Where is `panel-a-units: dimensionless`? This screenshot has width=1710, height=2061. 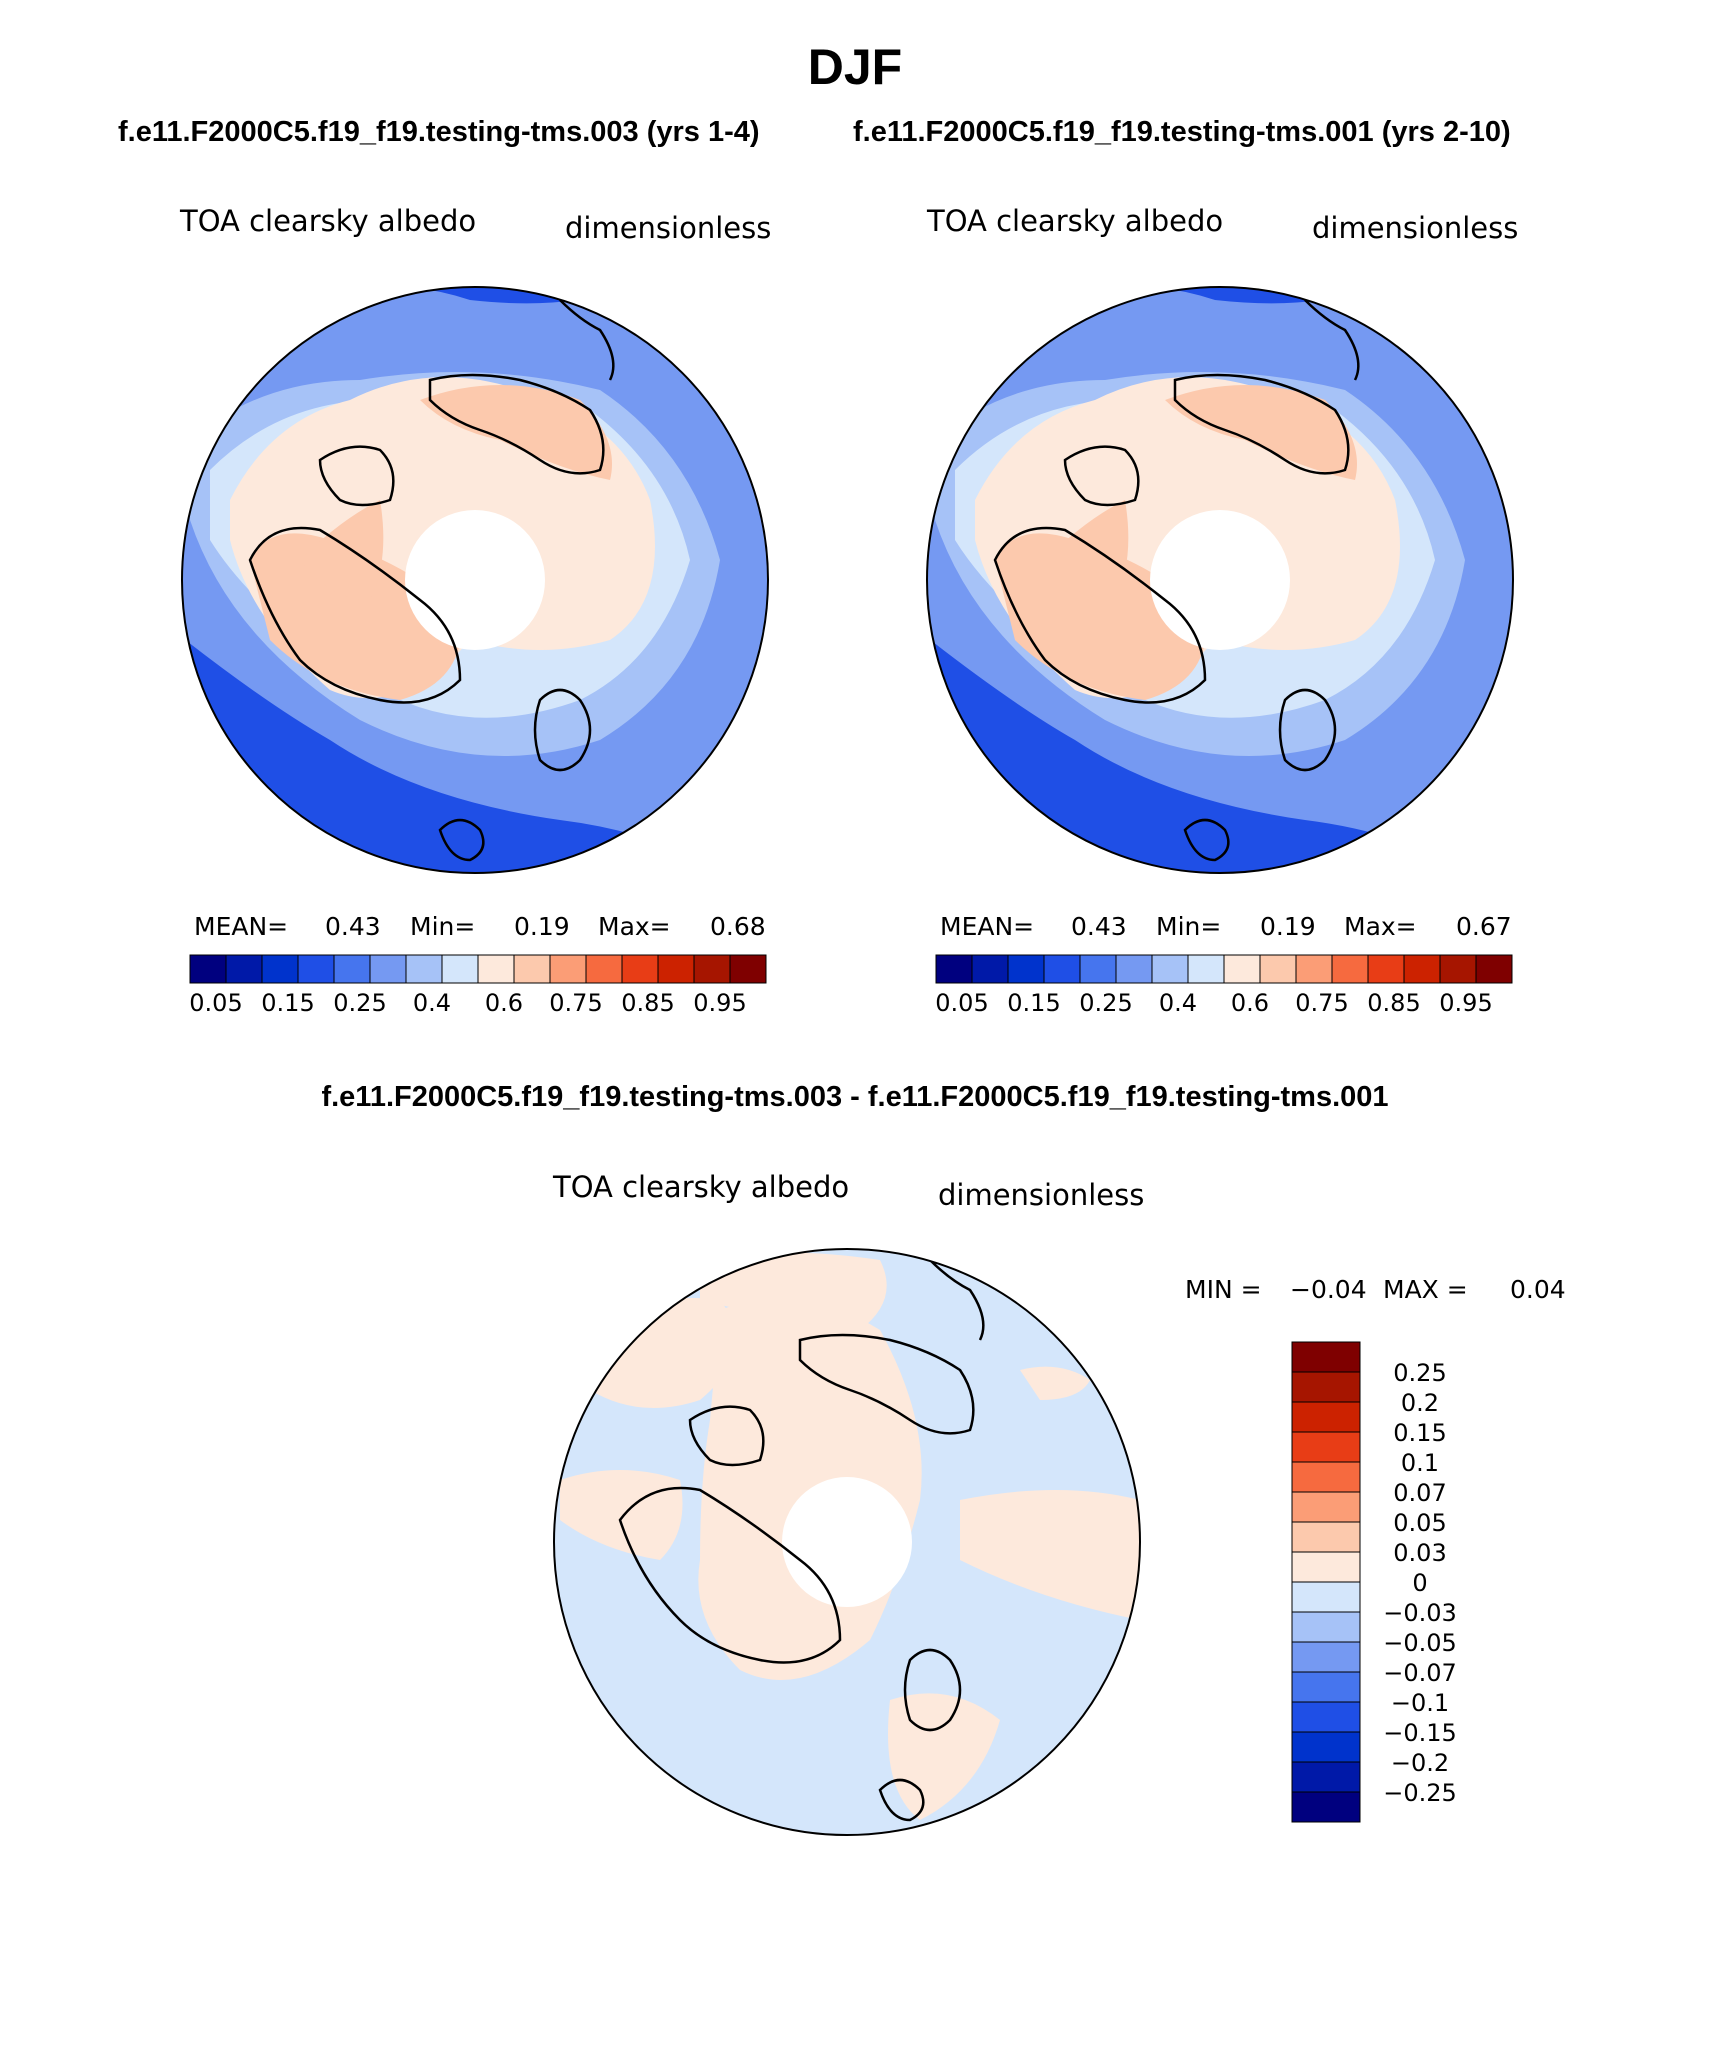 panel-a-units: dimensionless is located at coordinates (668, 228).